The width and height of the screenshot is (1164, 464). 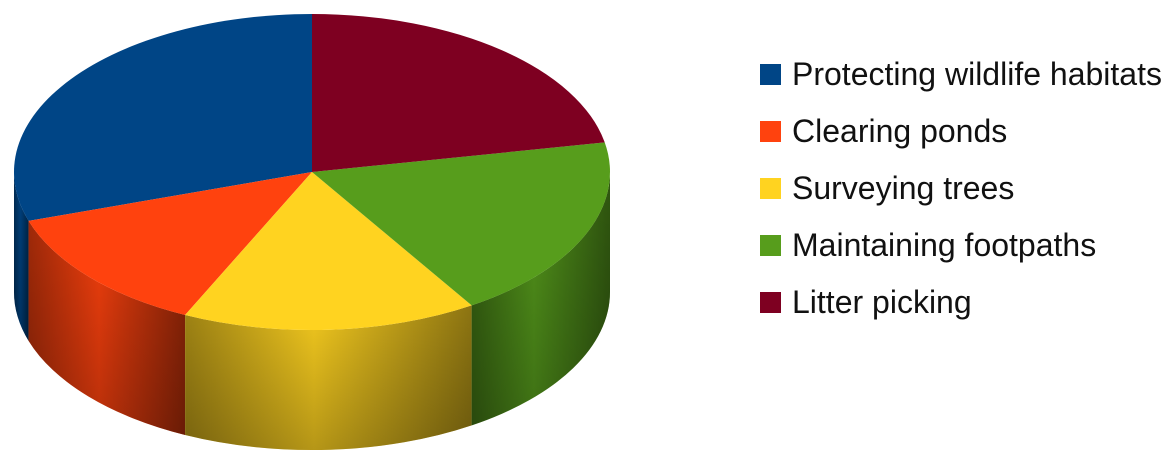 I want to click on pie-slice-litter-picking, so click(x=458, y=93).